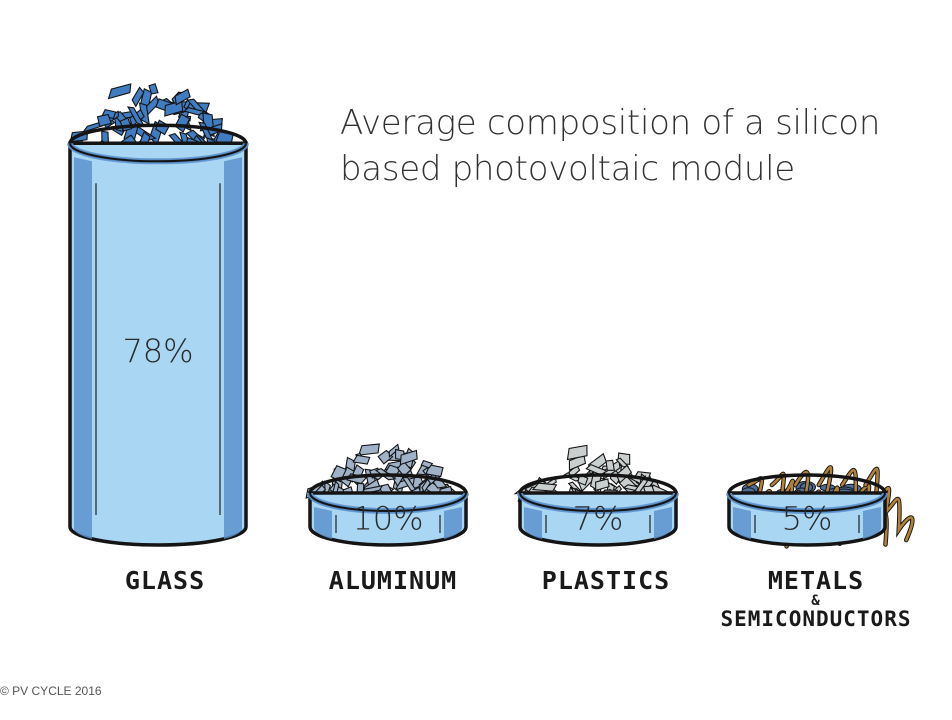 The image size is (952, 720). I want to click on bar-metals: 5%, so click(820, 507).